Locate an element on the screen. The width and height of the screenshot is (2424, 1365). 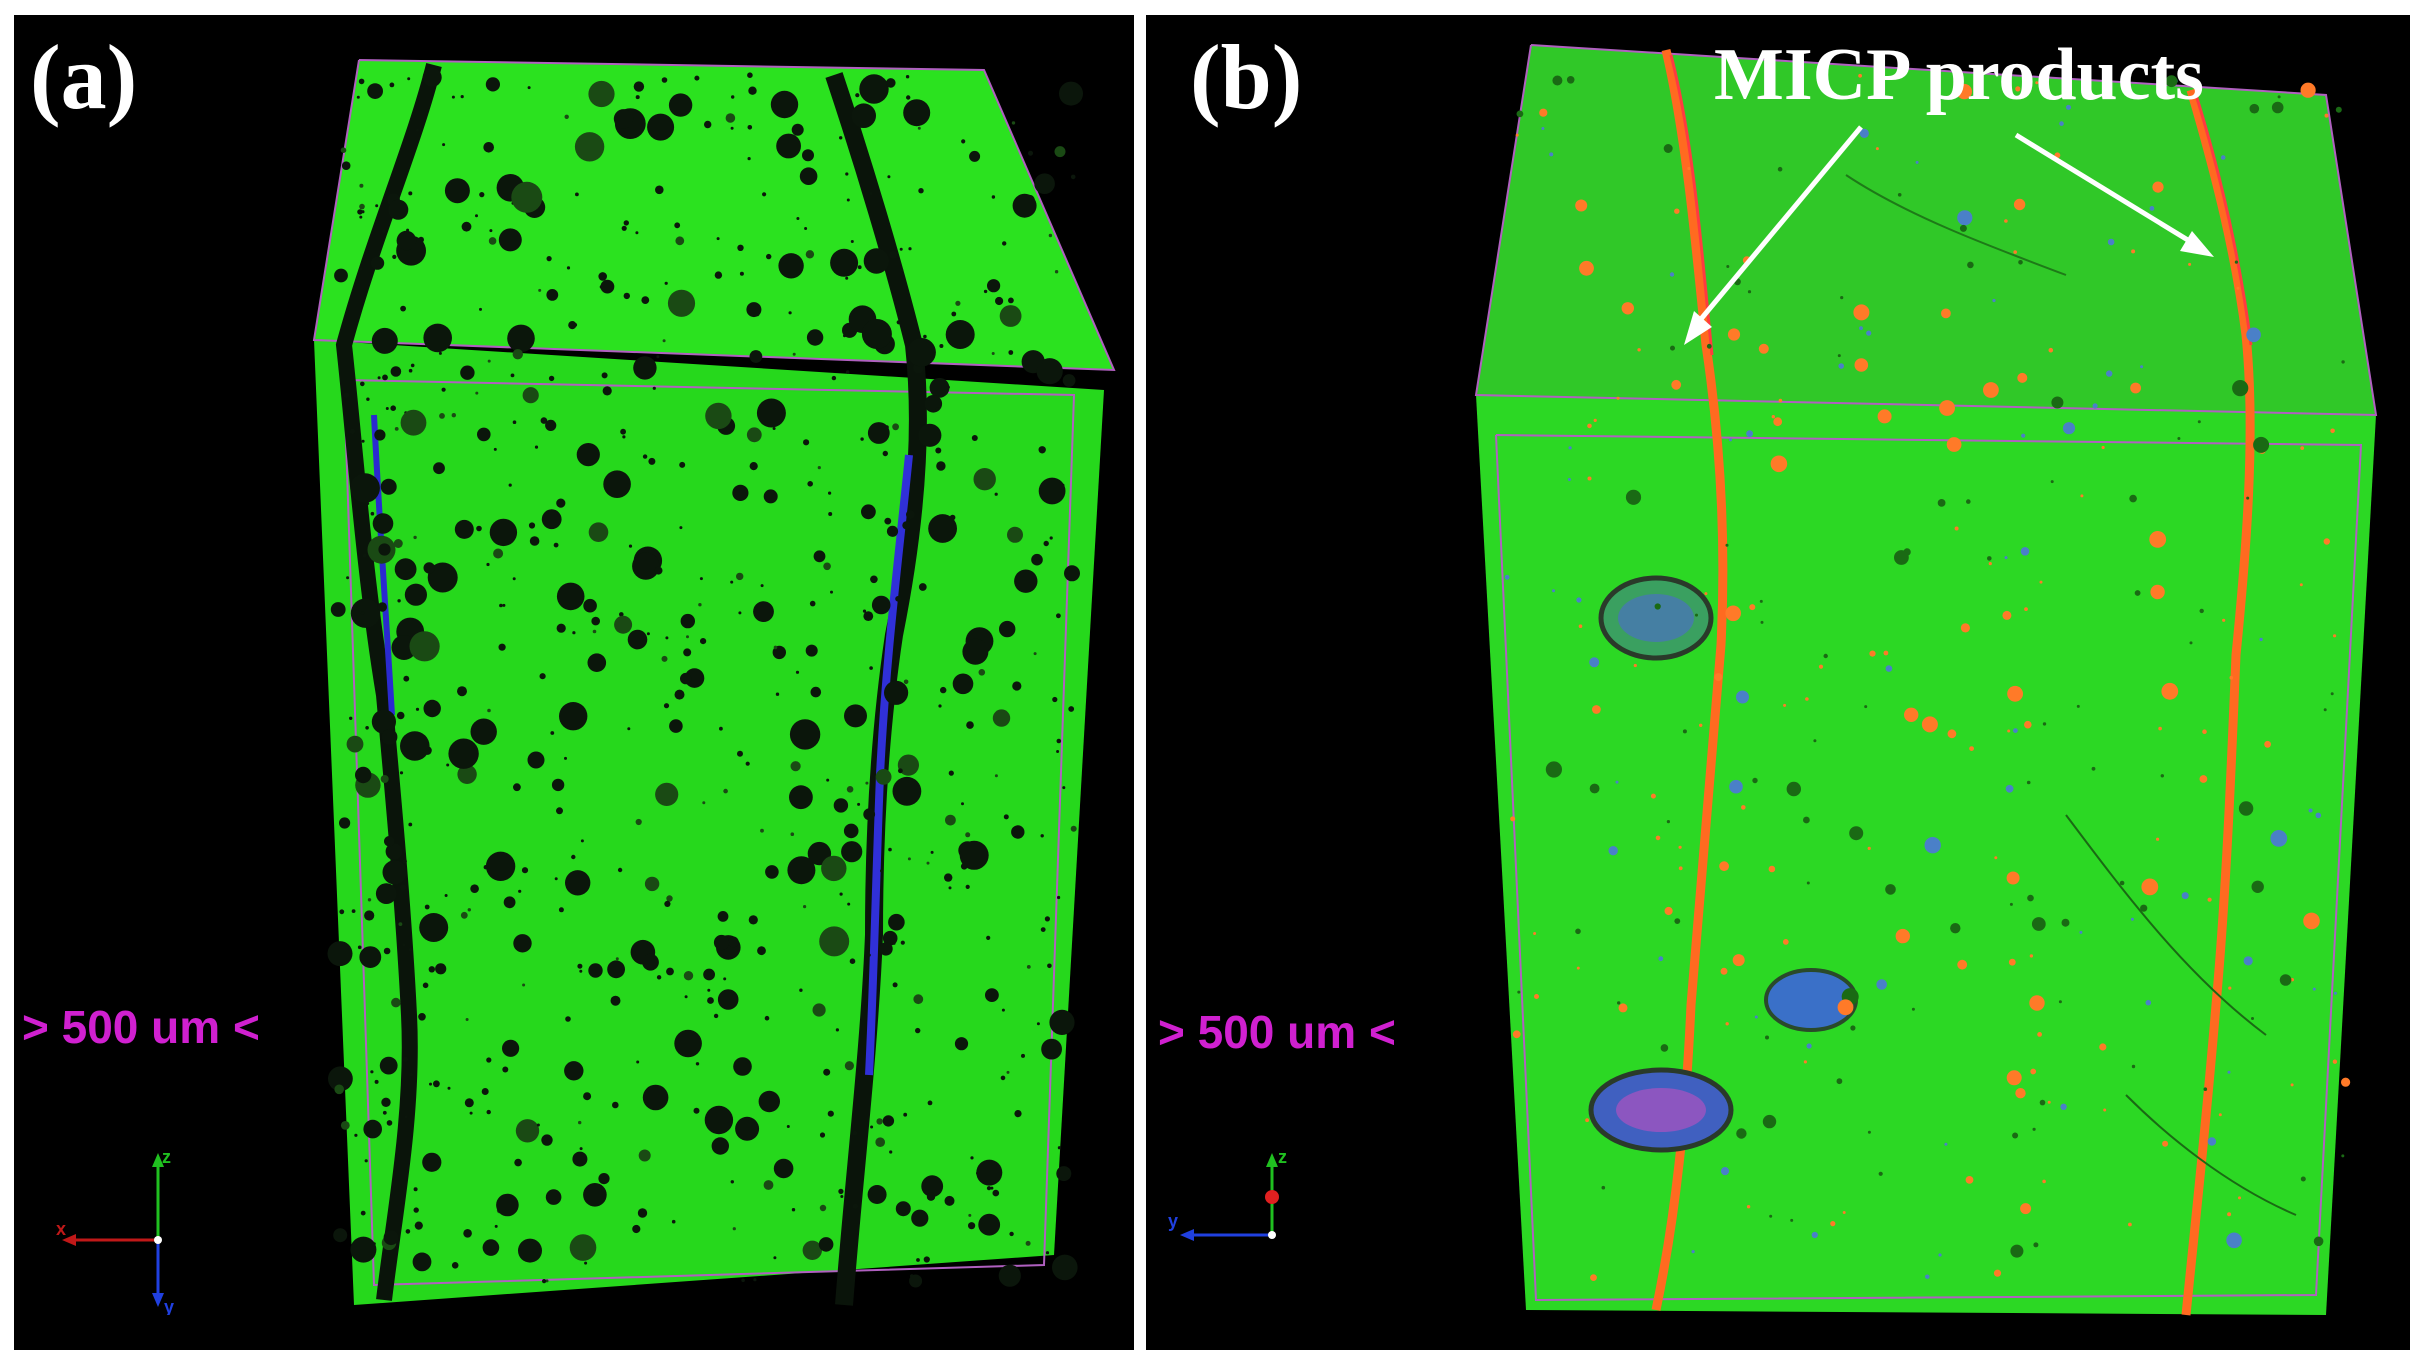
axis-z-label-b: z is located at coordinates (1282, 1157).